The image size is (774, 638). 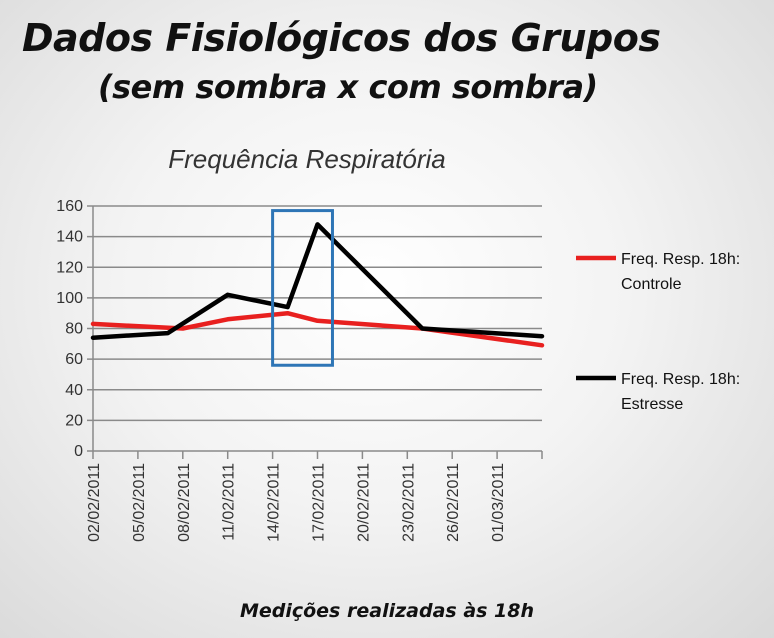 I want to click on series-lines, so click(x=317, y=285).